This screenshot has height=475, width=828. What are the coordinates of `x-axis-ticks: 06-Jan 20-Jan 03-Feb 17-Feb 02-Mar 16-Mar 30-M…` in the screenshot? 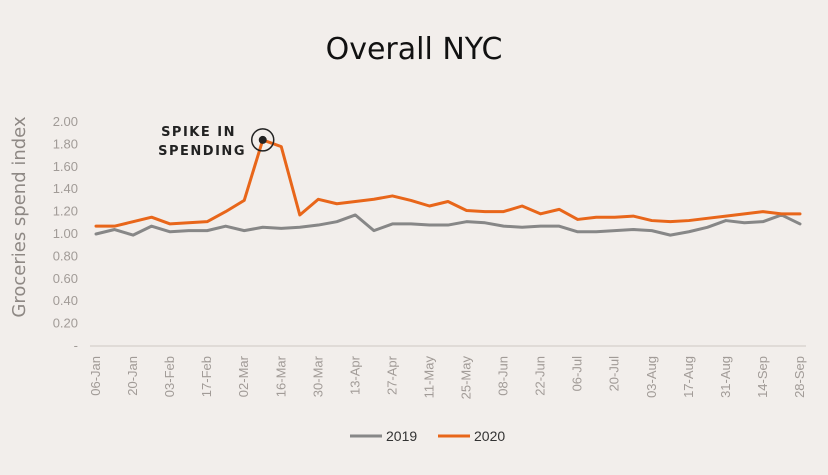 It's located at (447, 377).